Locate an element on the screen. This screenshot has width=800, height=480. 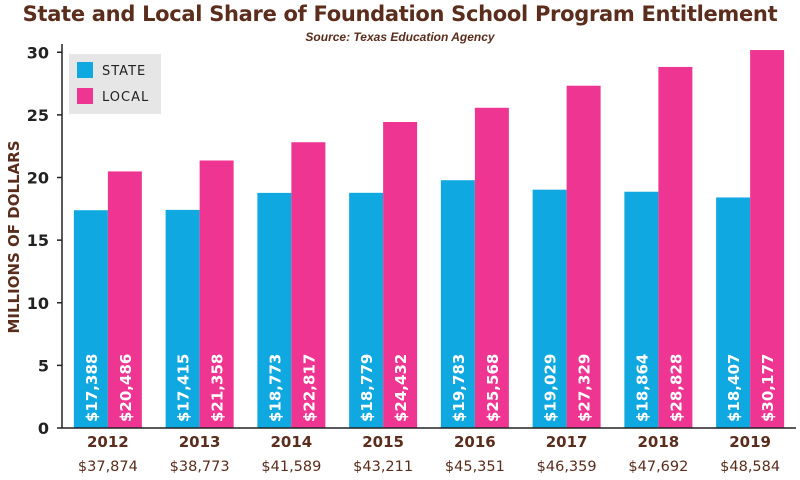
y-tick-label: 5 is located at coordinates (43, 365).